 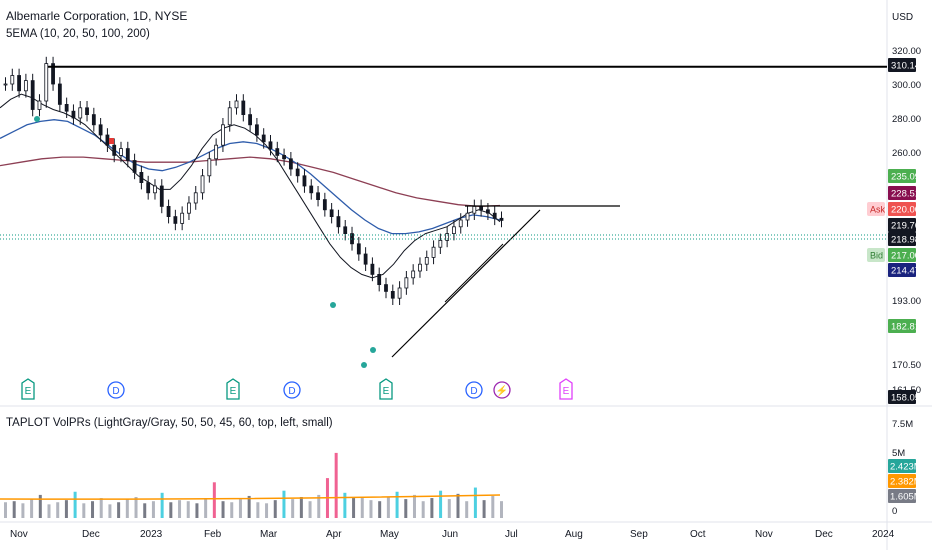 What do you see at coordinates (466, 283) in the screenshot?
I see `trendline-upper` at bounding box center [466, 283].